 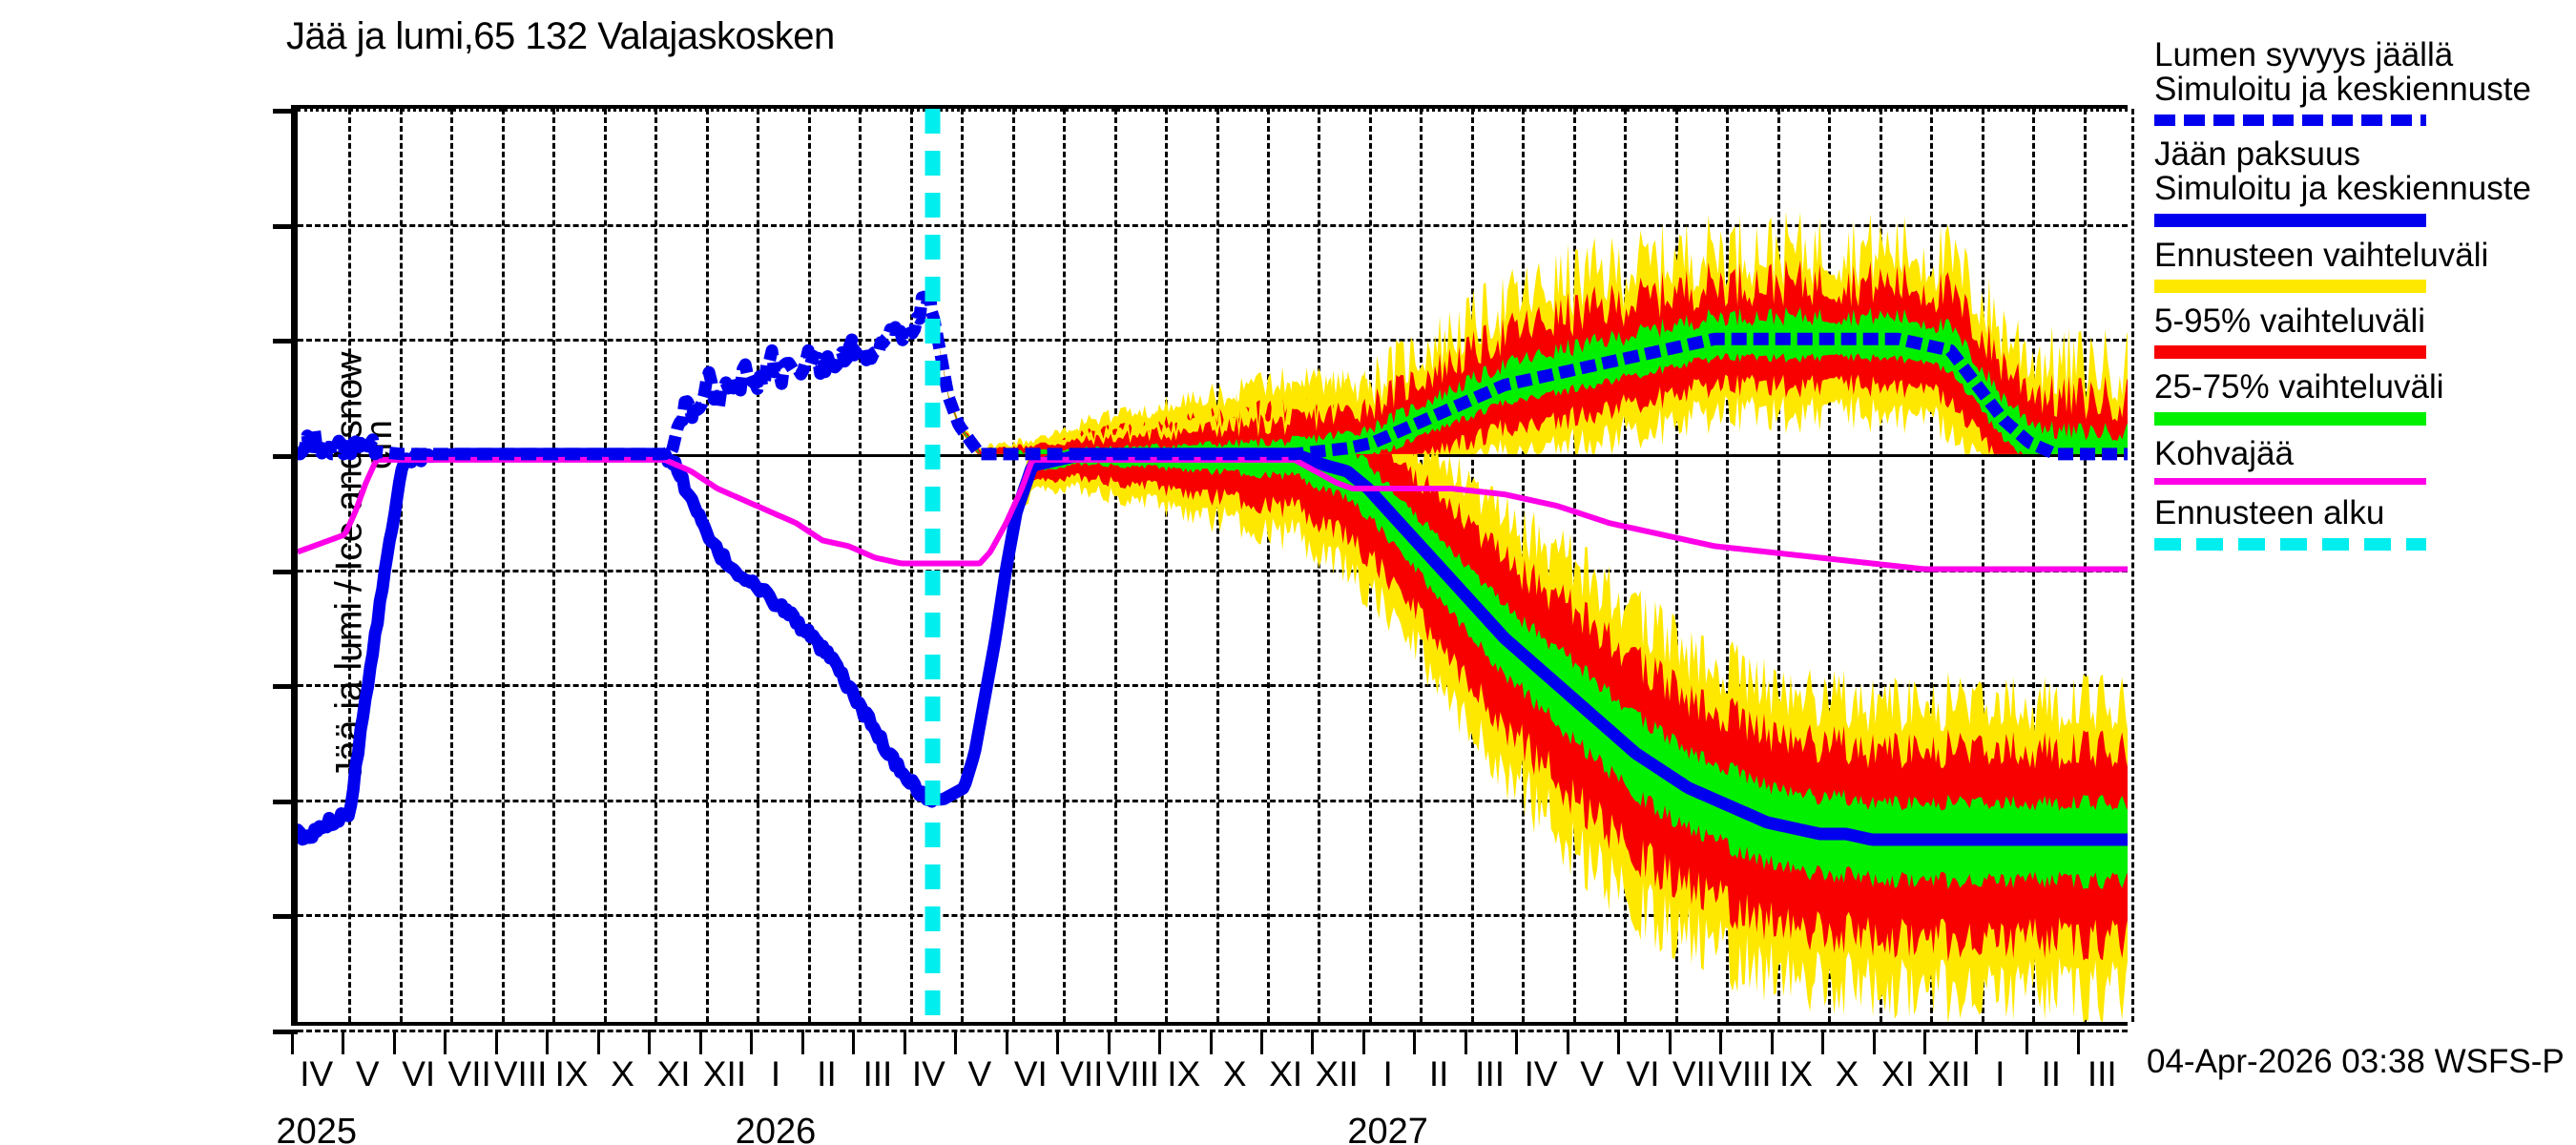 What do you see at coordinates (1531, 357) in the screenshot?
I see `forecast-band-red-snow` at bounding box center [1531, 357].